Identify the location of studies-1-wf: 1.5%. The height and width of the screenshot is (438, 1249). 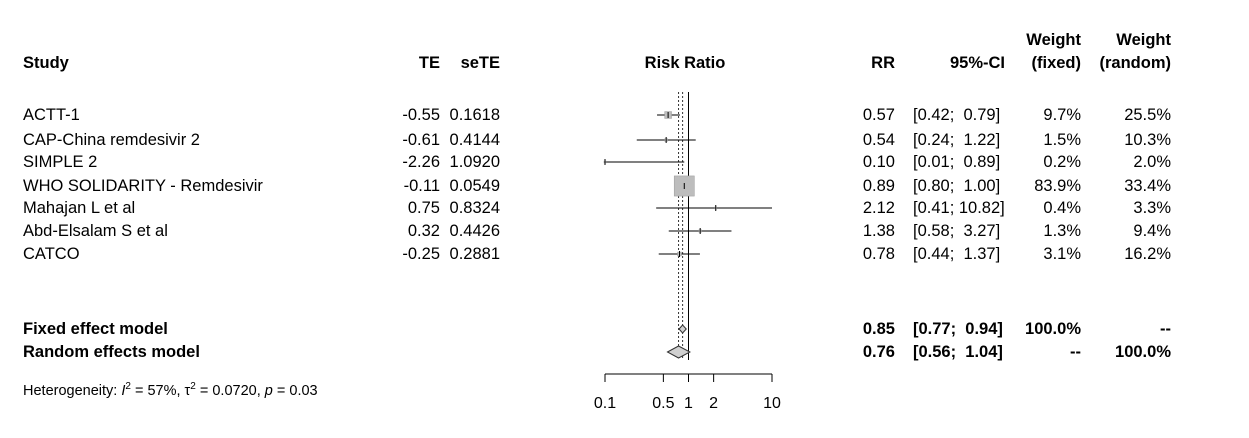
(1062, 140).